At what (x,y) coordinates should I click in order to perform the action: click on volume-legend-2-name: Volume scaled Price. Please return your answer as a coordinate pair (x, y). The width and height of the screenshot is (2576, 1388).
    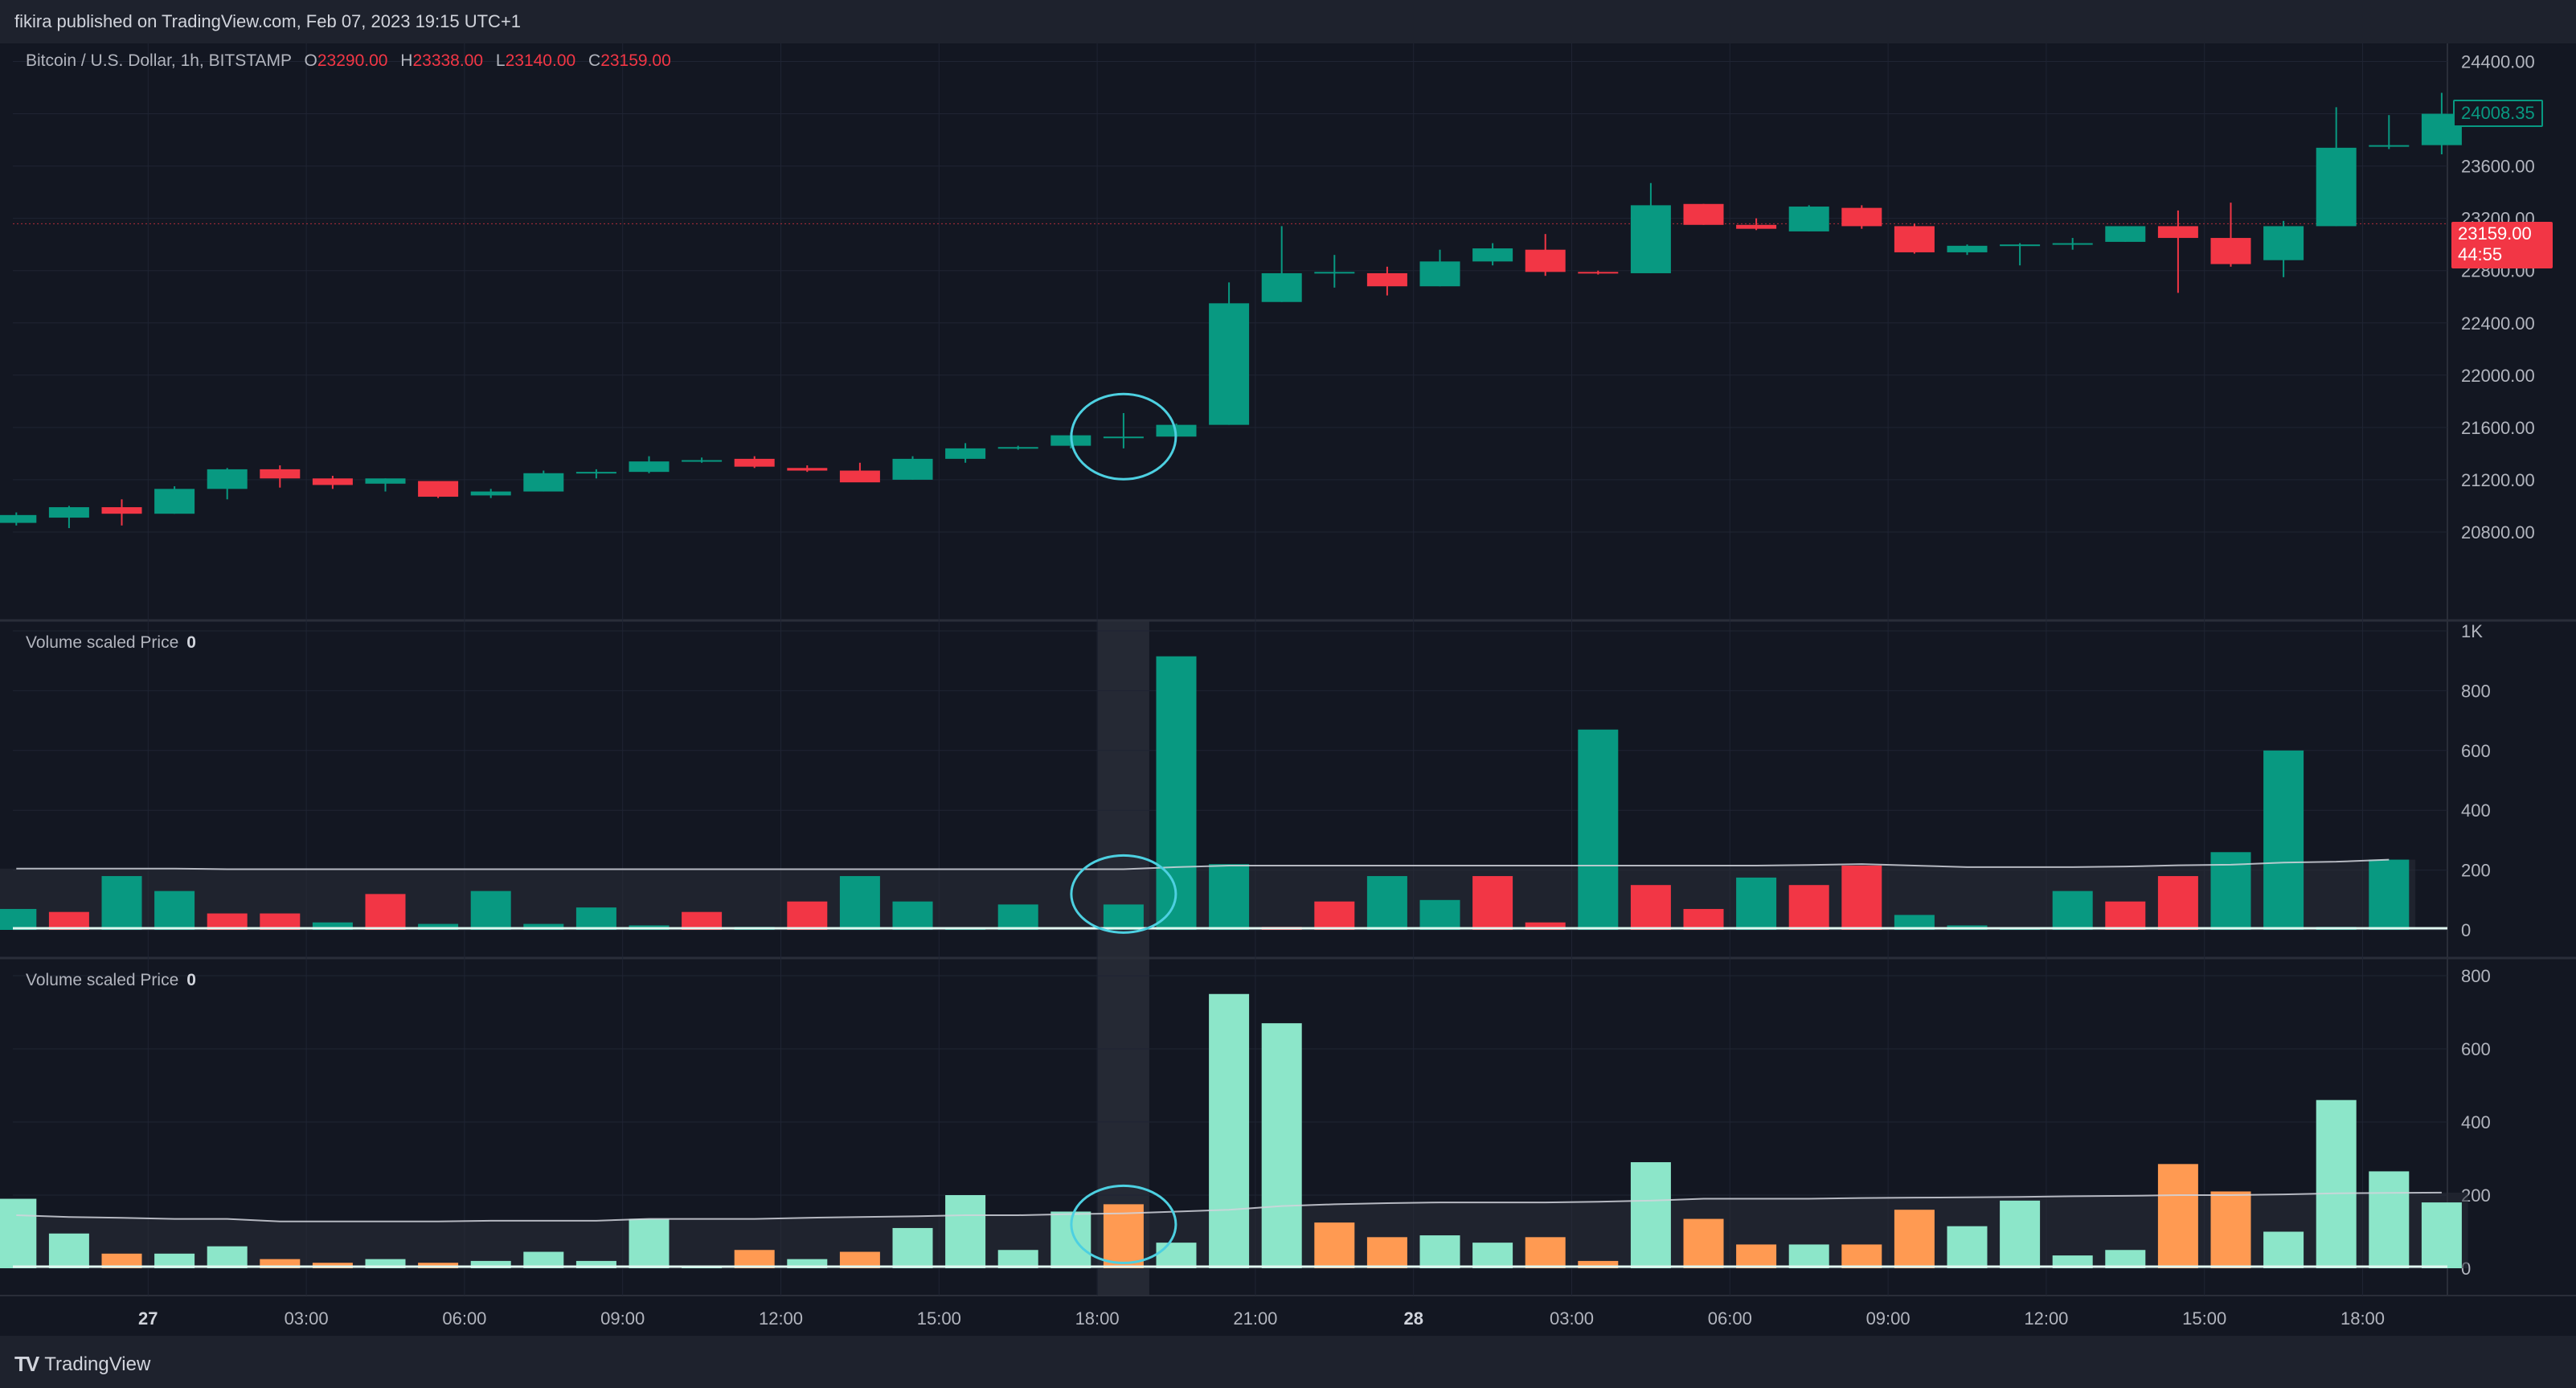
    Looking at the image, I should click on (102, 980).